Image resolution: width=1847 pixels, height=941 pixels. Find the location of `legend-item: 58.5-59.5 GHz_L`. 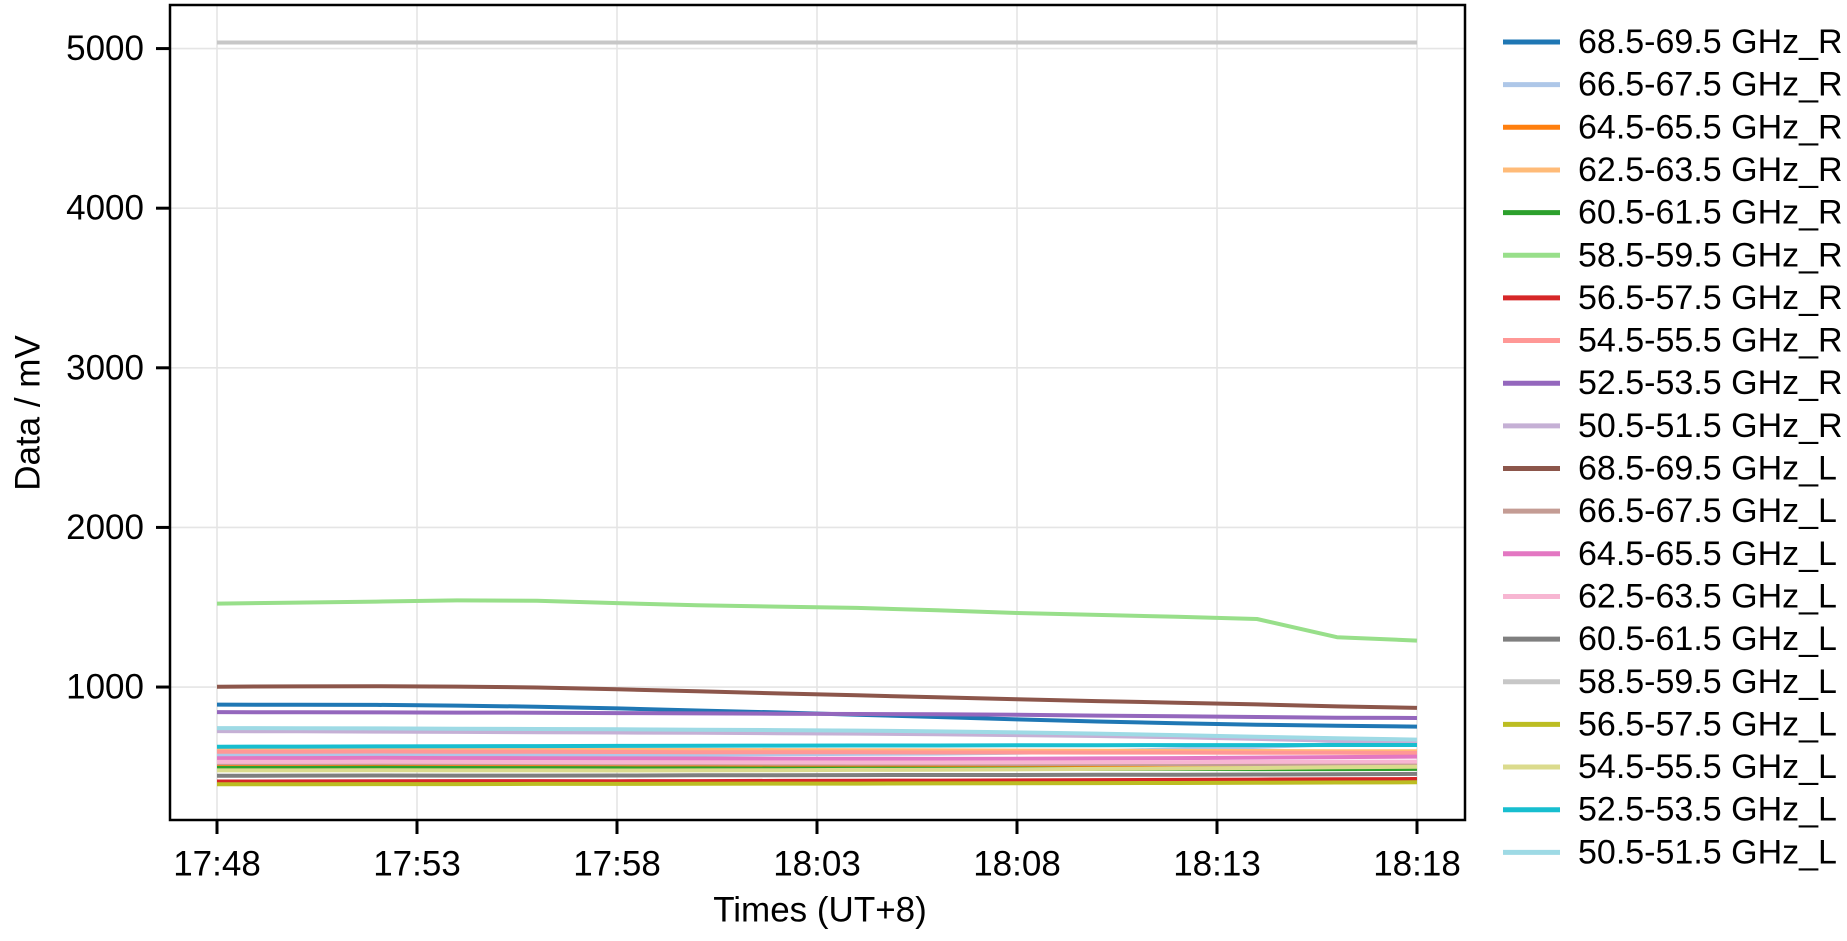

legend-item: 58.5-59.5 GHz_L is located at coordinates (1670, 682).